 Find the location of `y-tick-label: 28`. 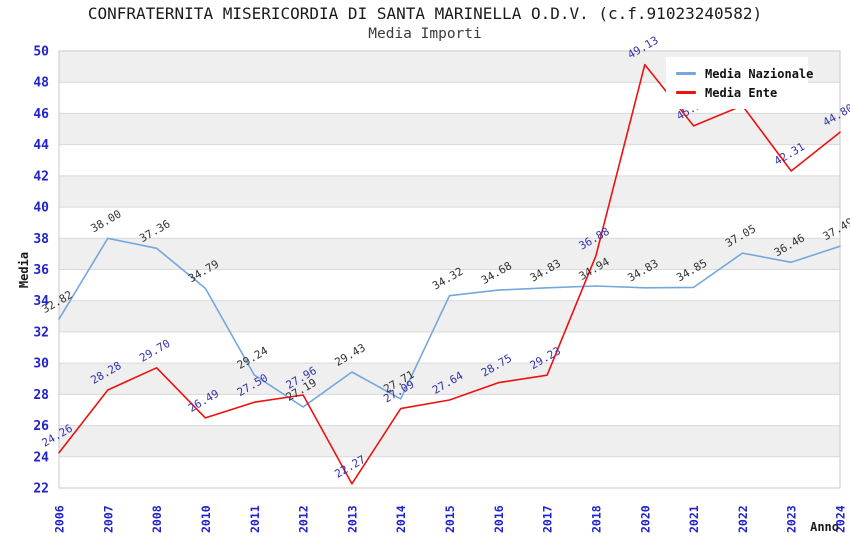

y-tick-label: 28 is located at coordinates (41, 395).